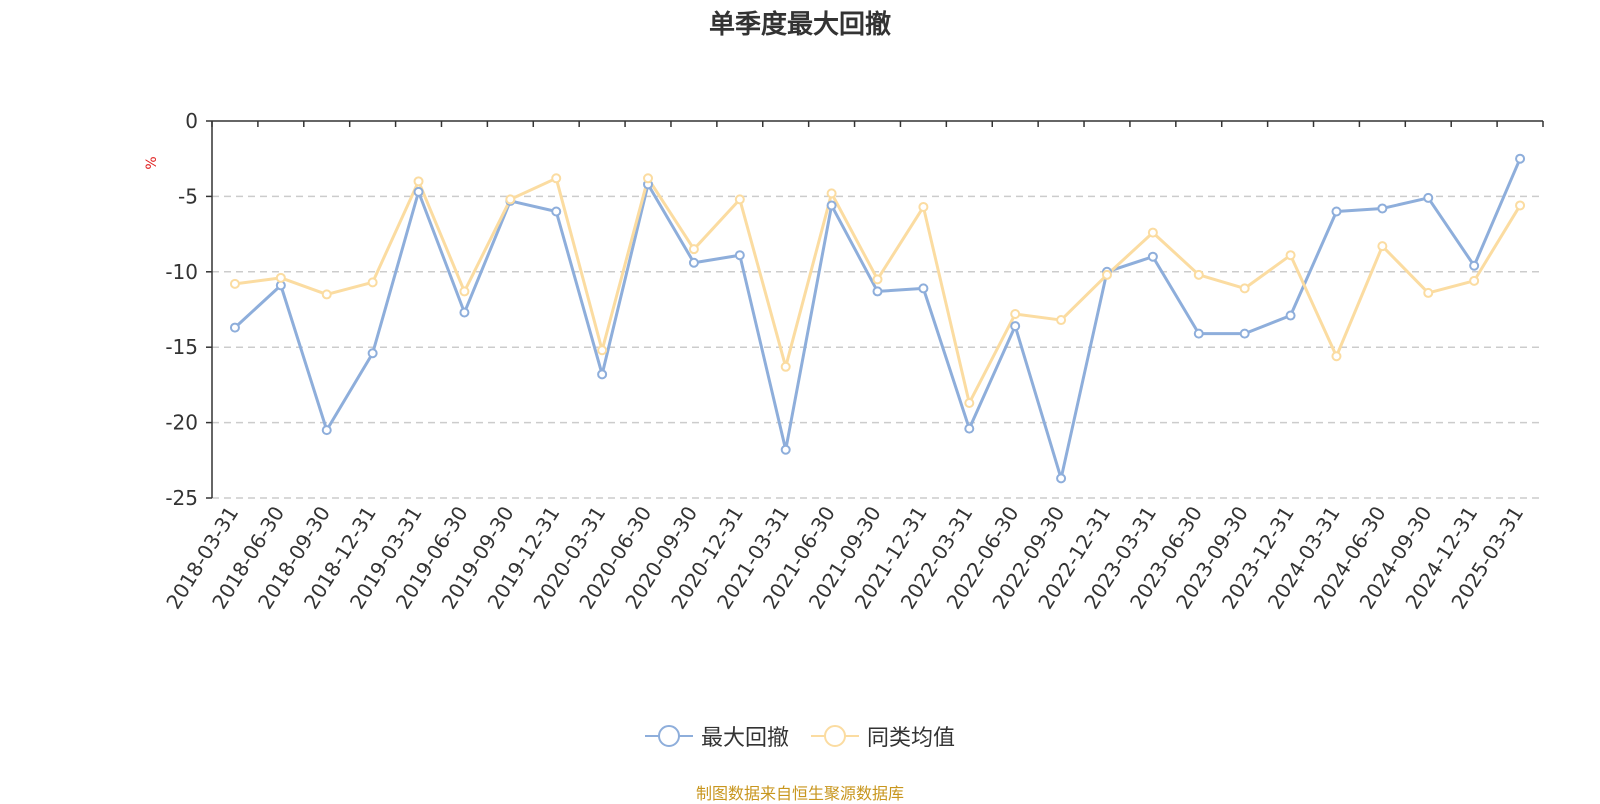 The image size is (1600, 804). I want to click on y-tick-label: -20, so click(181, 423).